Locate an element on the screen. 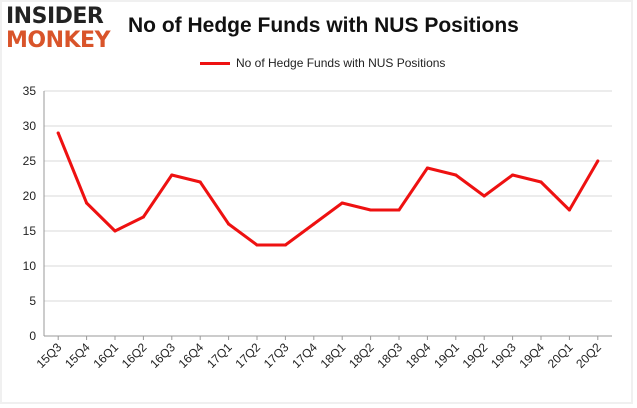  x-tick-label: 17Q3 is located at coordinates (276, 355).